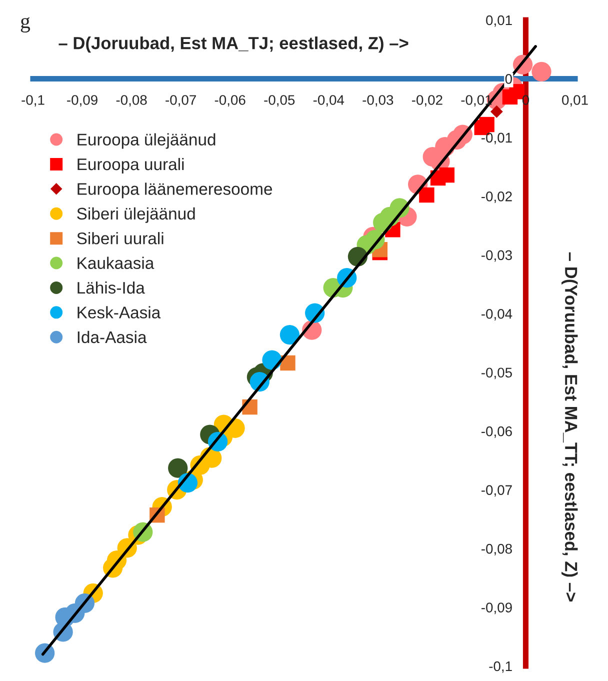 The image size is (608, 681). I want to click on legend-label: Kaukaasia, so click(116, 263).